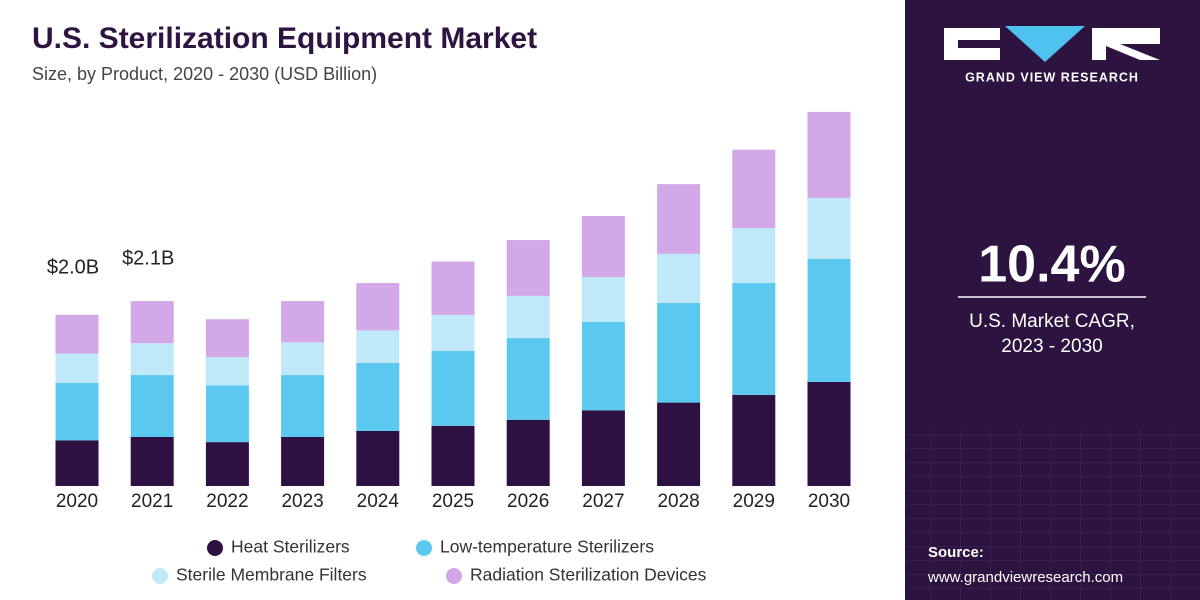 The image size is (1200, 600). I want to click on legend-label: Sterile Membrane Filters, so click(271, 575).